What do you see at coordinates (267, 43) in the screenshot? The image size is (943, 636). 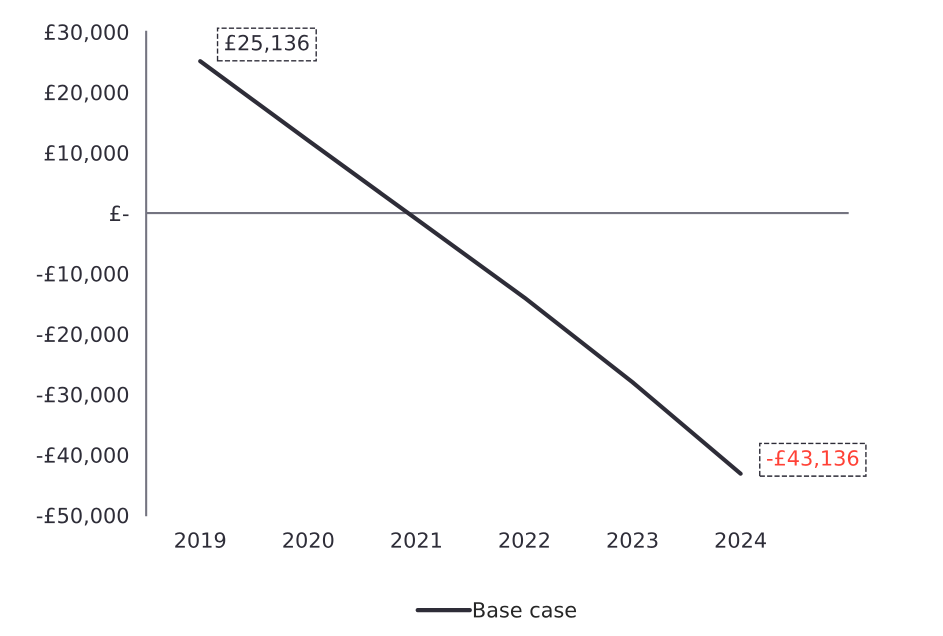 I see `data-label: £25,136` at bounding box center [267, 43].